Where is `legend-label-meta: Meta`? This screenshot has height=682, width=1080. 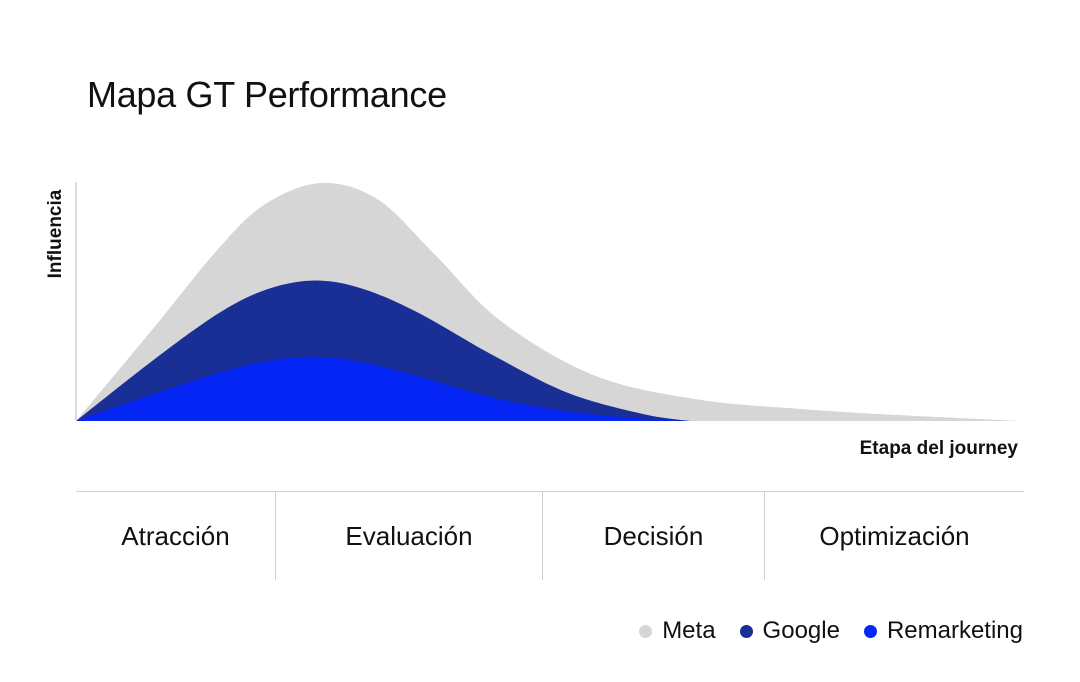 legend-label-meta: Meta is located at coordinates (689, 630).